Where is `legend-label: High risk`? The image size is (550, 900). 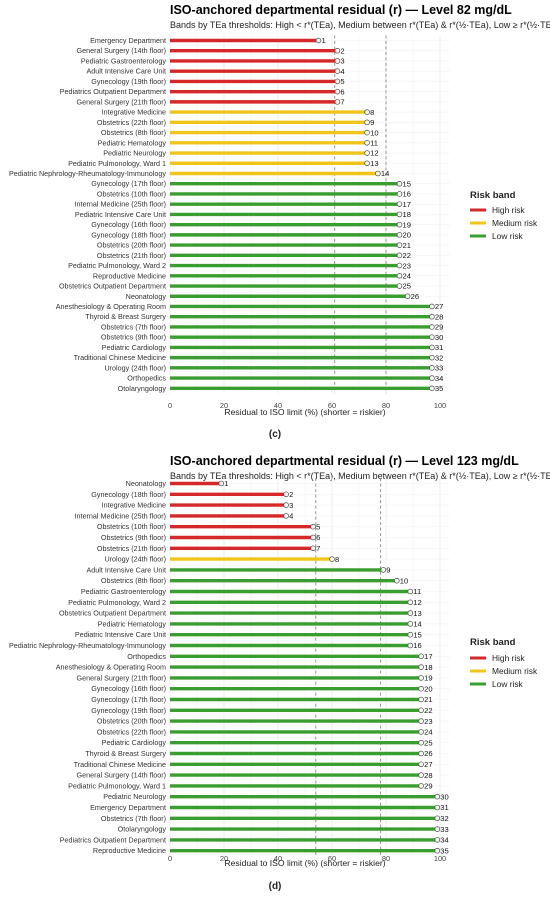
legend-label: High risk is located at coordinates (508, 658).